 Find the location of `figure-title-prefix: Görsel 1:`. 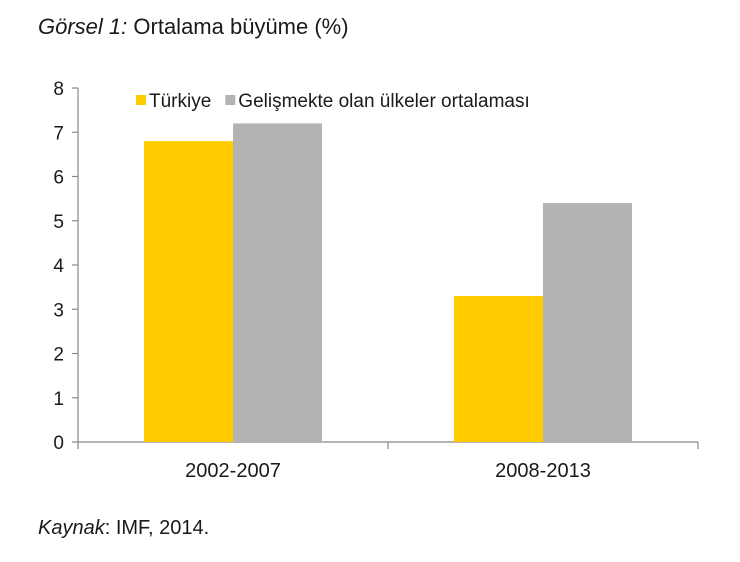

figure-title-prefix: Görsel 1: is located at coordinates (83, 26).